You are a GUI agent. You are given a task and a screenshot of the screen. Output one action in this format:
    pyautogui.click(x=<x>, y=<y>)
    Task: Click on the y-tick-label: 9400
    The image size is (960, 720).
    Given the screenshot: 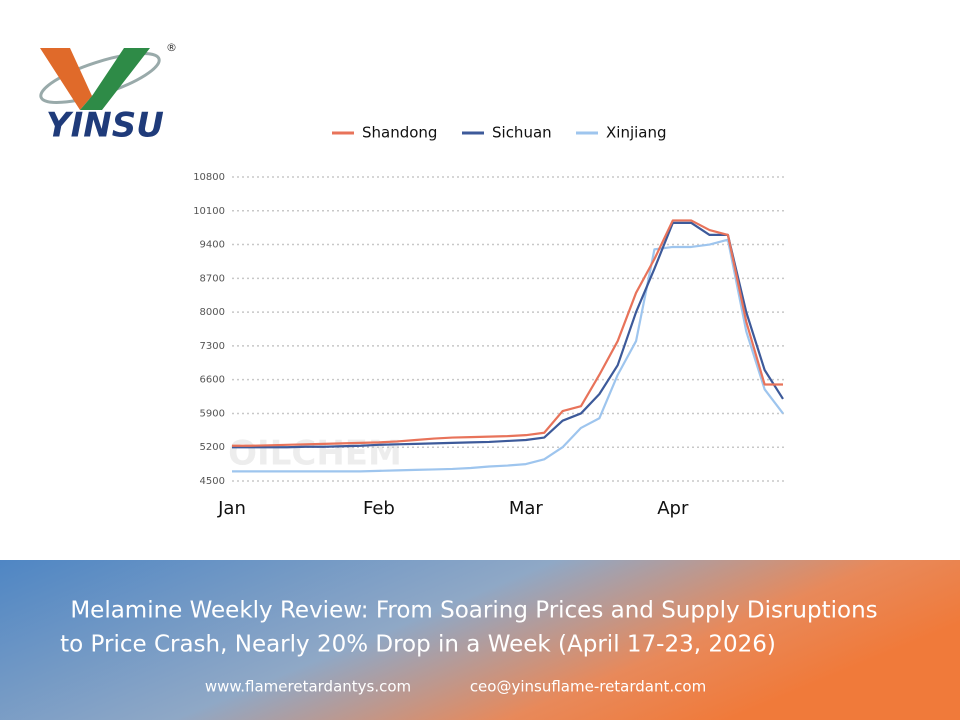 What is the action you would take?
    pyautogui.click(x=212, y=245)
    